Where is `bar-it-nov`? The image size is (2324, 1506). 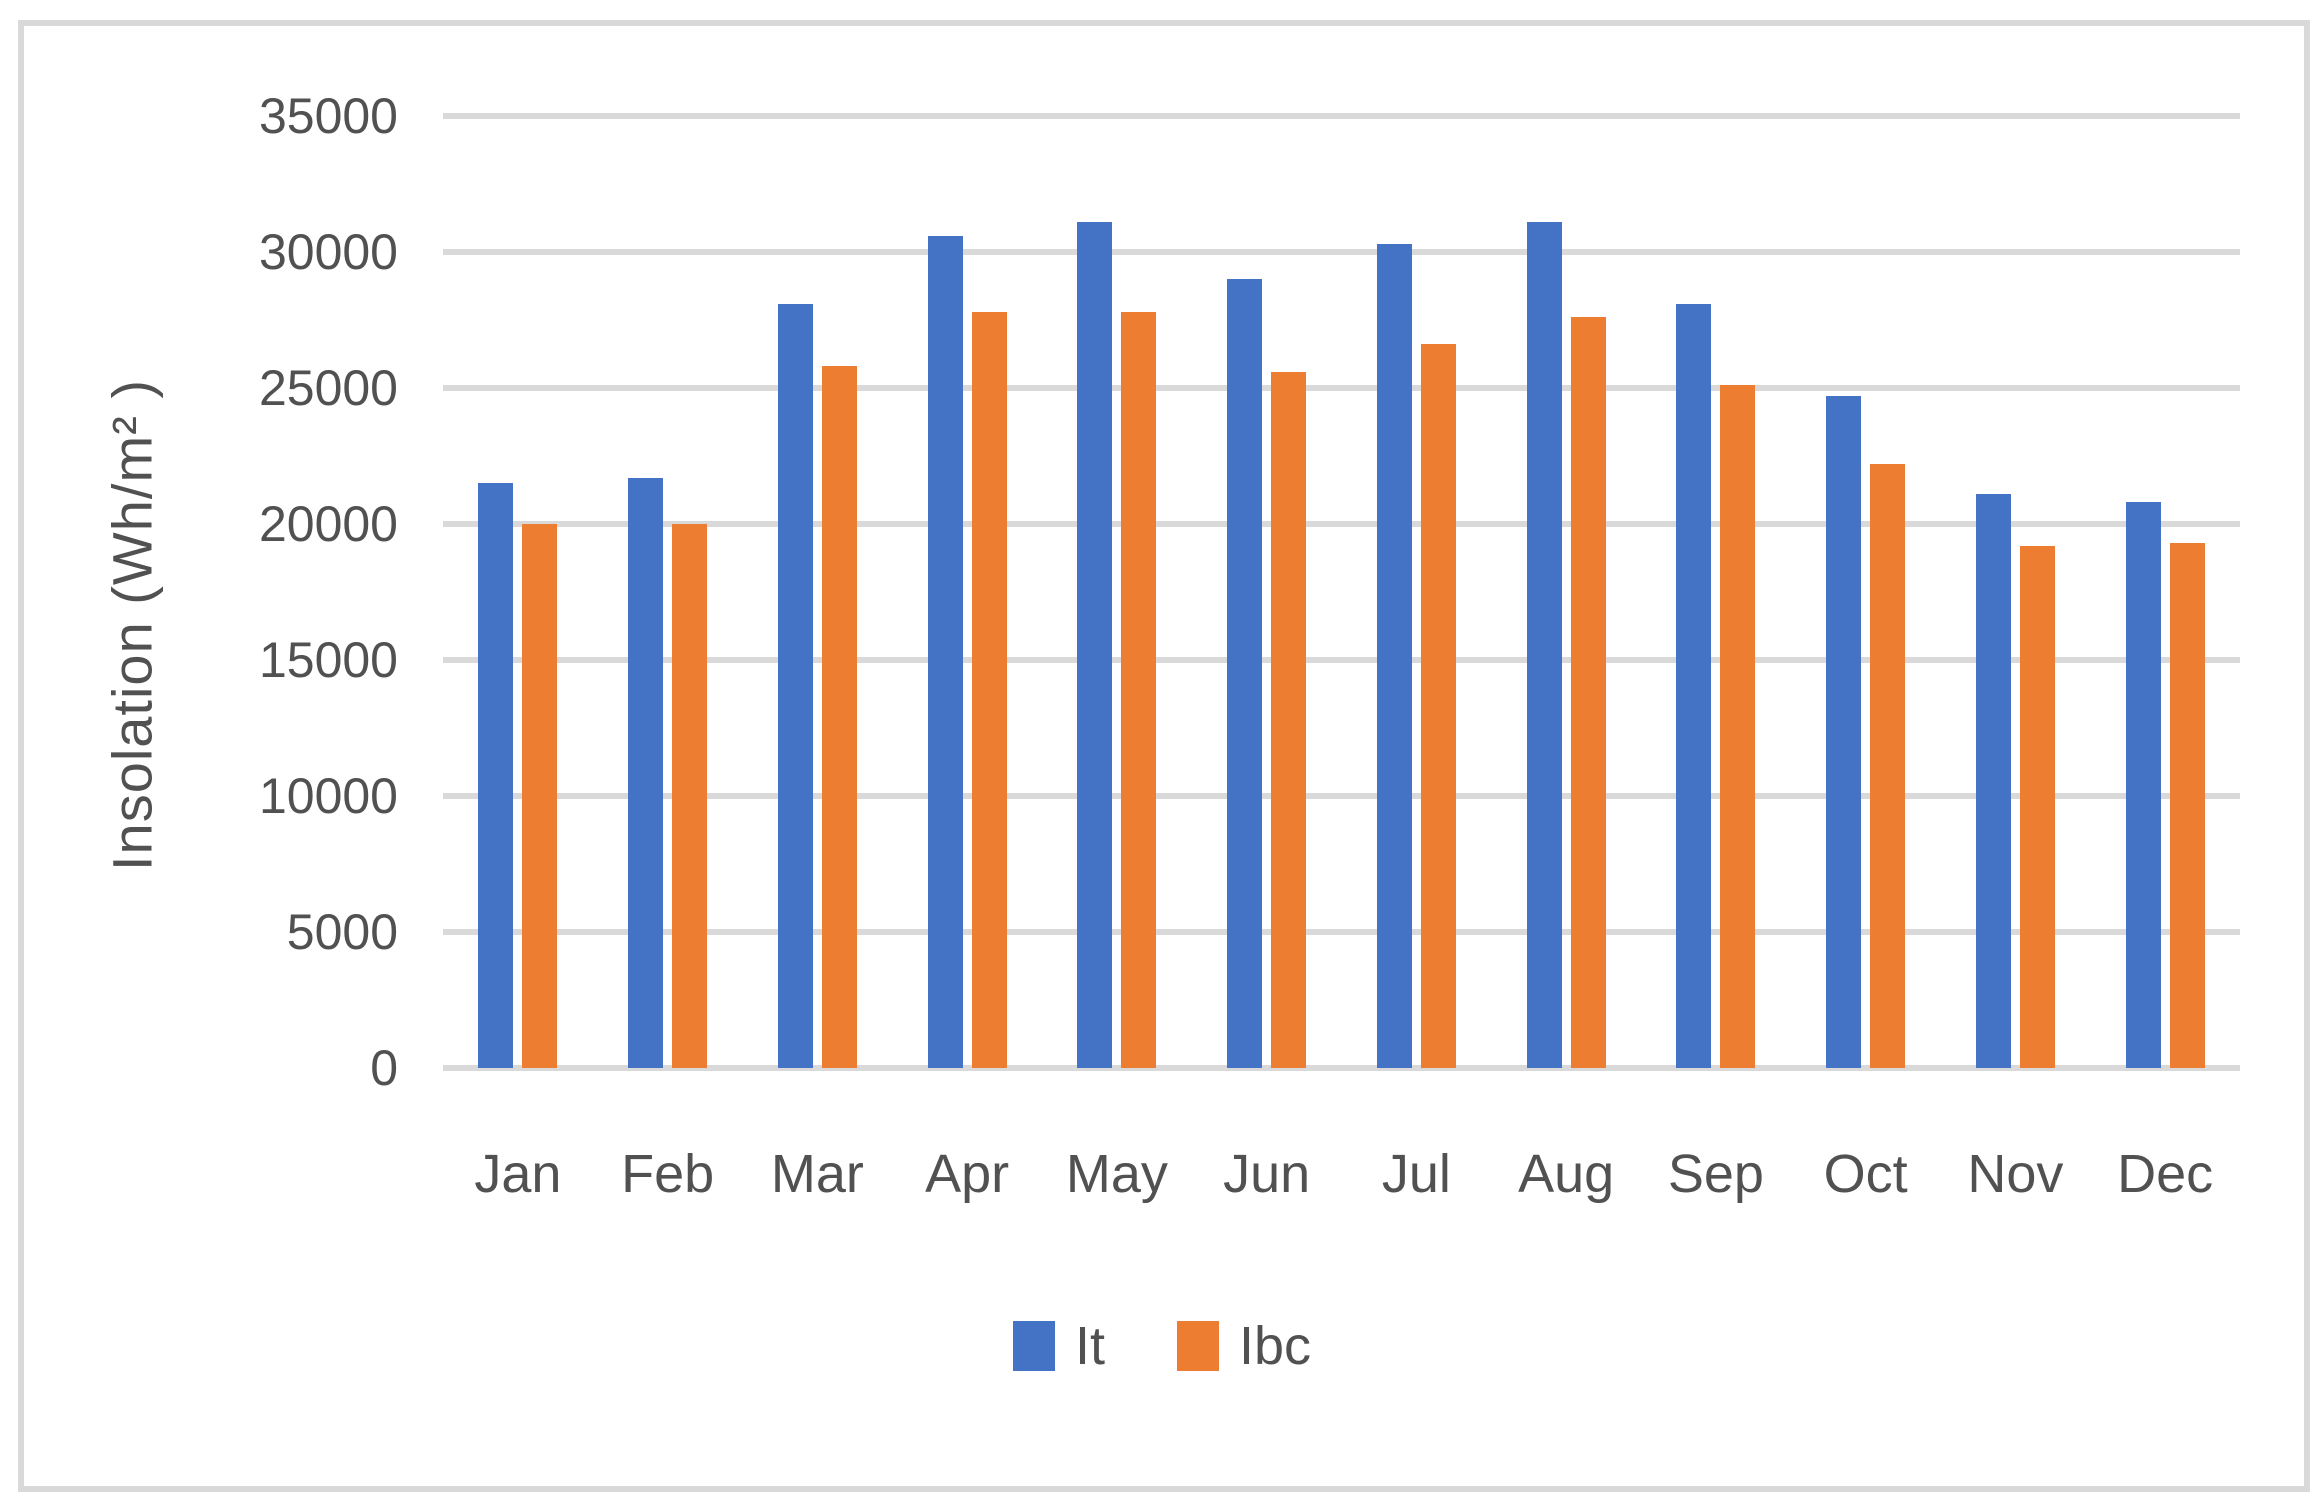 bar-it-nov is located at coordinates (1993, 781).